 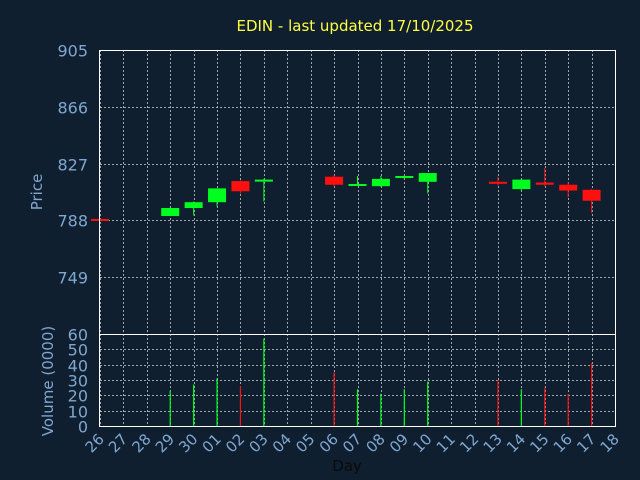 What do you see at coordinates (78, 381) in the screenshot?
I see `volume-tick-label: 30` at bounding box center [78, 381].